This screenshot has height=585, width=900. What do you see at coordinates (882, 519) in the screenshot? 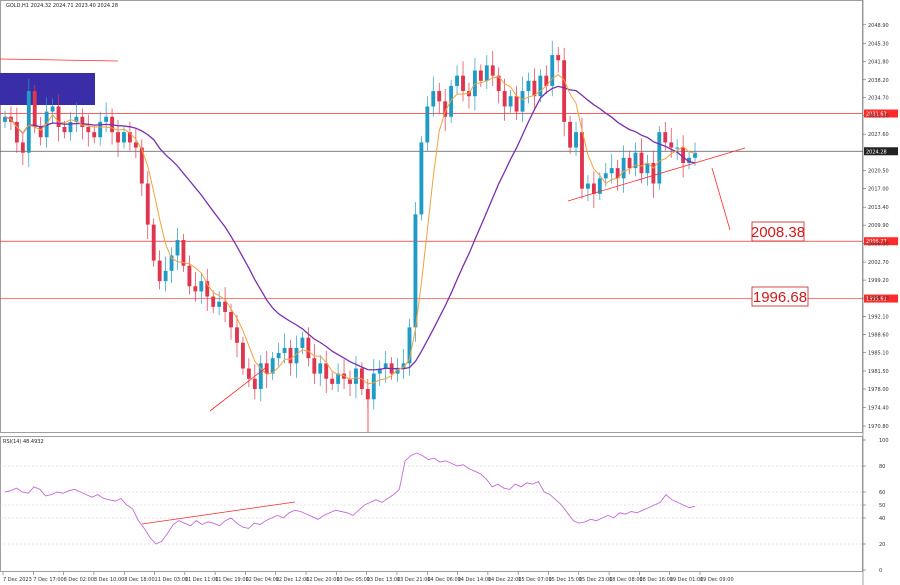
I see `rsi-tick-label: 40` at bounding box center [882, 519].